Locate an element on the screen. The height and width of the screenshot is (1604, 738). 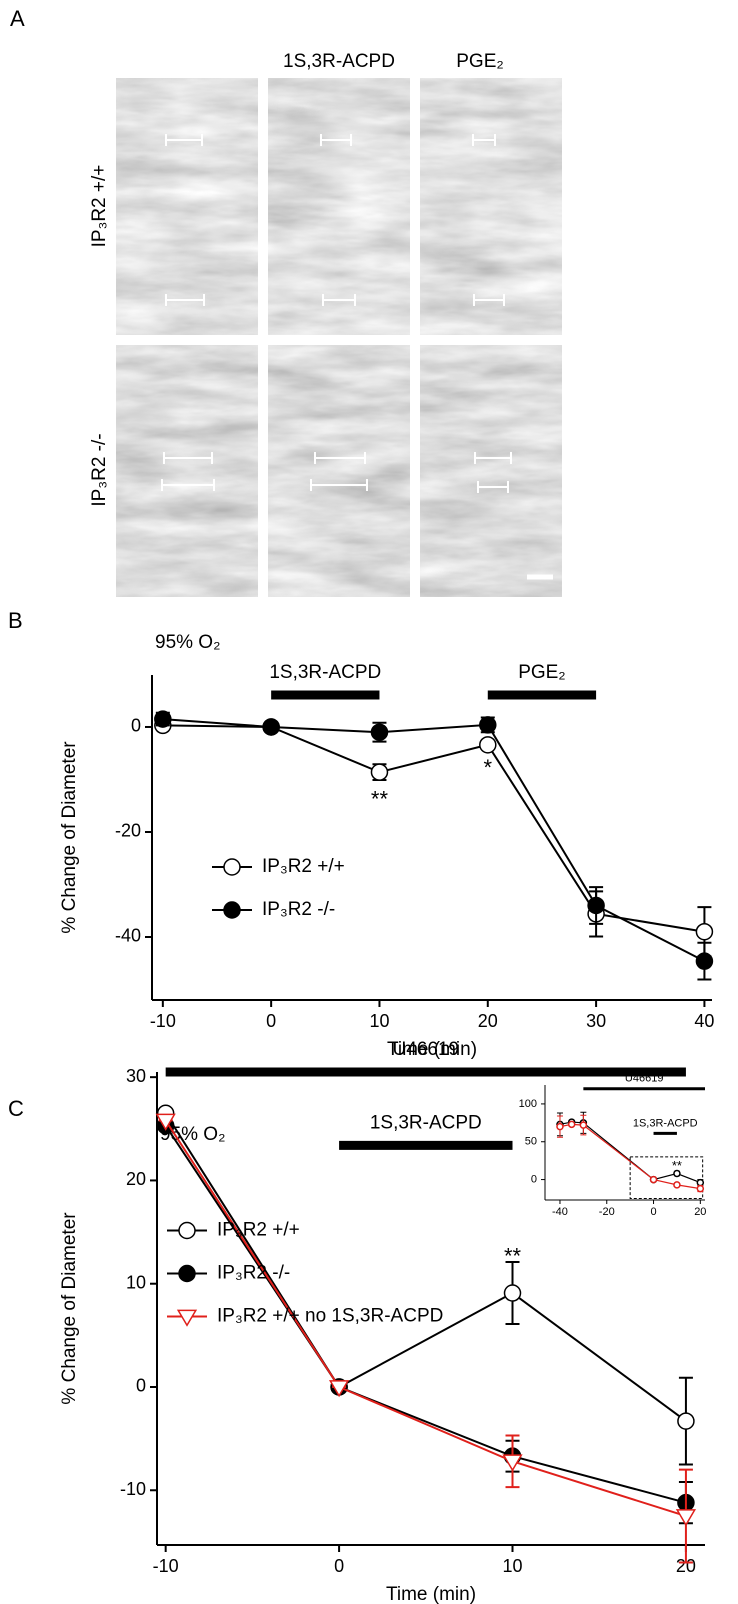
y-tick-label: 50 is located at coordinates (531, 1142).